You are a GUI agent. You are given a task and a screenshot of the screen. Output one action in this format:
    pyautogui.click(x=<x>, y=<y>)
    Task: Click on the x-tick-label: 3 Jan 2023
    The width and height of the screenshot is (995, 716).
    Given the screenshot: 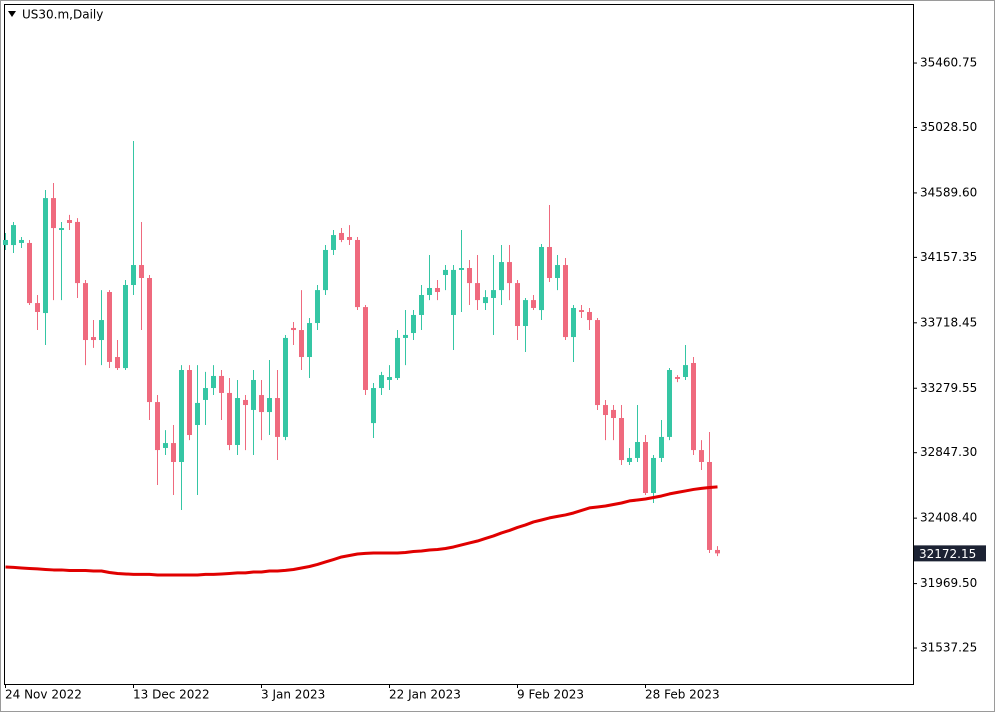 What is the action you would take?
    pyautogui.click(x=293, y=695)
    